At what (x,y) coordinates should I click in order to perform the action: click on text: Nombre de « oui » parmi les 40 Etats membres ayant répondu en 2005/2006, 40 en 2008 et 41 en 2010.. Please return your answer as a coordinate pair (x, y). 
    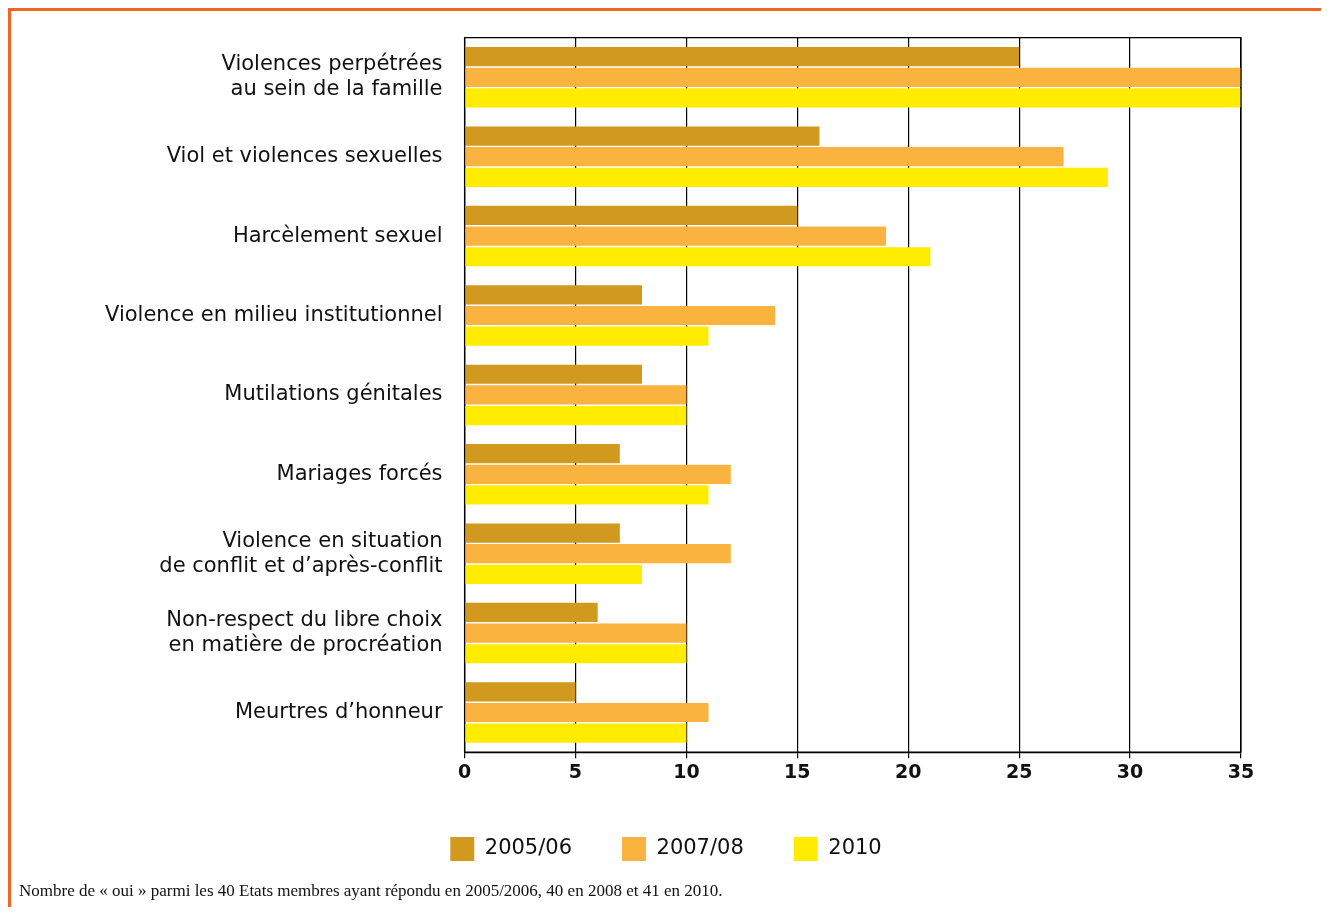
    Looking at the image, I should click on (371, 891).